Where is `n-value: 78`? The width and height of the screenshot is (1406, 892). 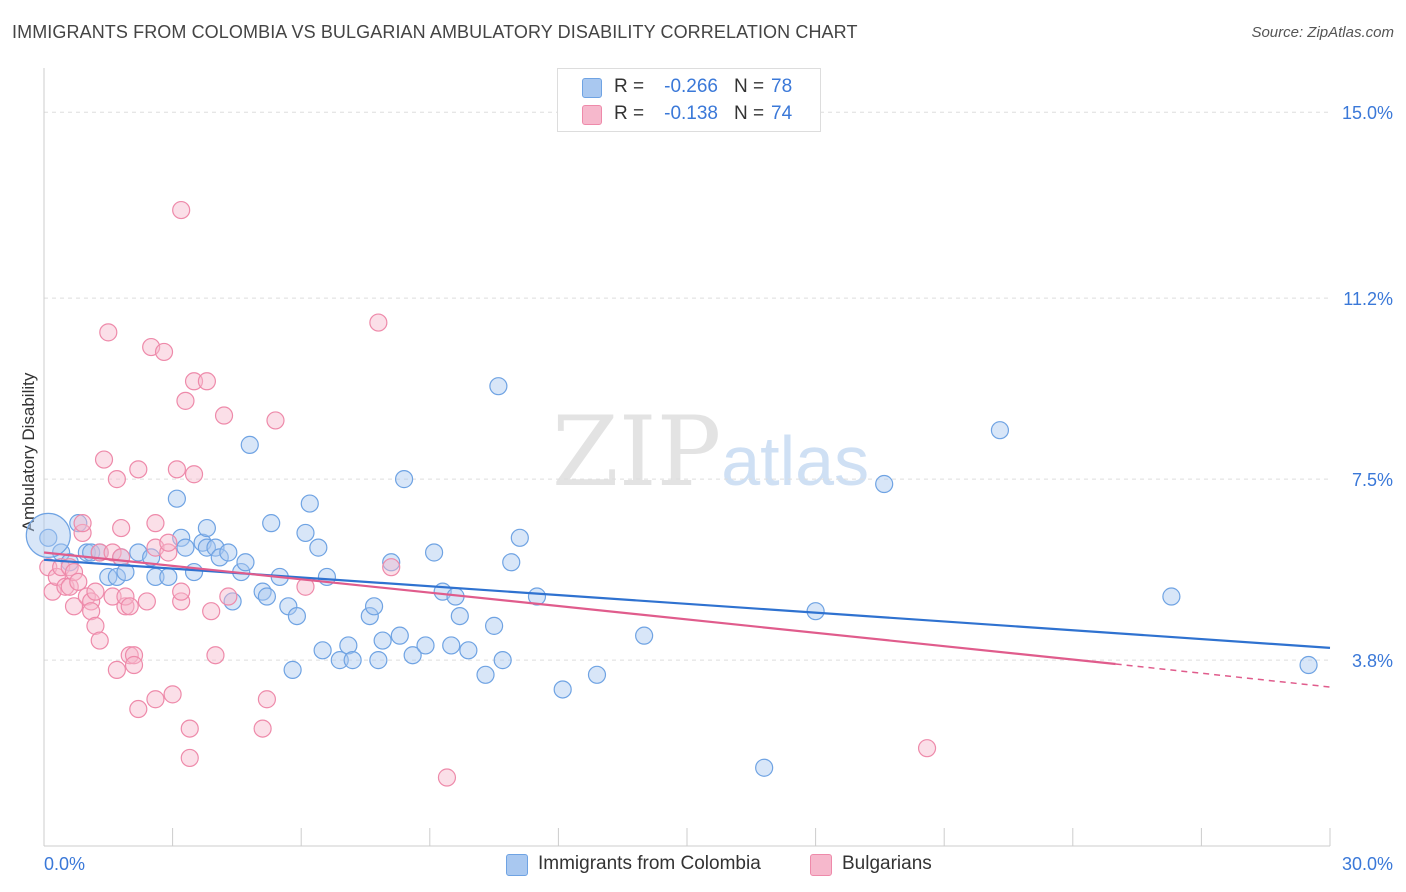
n-value: 78 is located at coordinates (782, 86).